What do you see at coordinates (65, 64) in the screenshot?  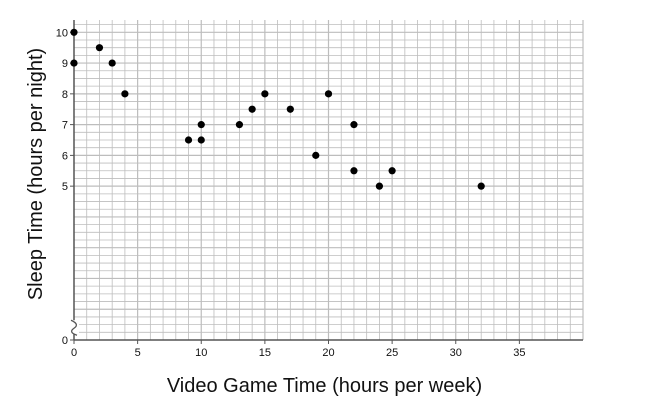 I see `y-tick-label: 9` at bounding box center [65, 64].